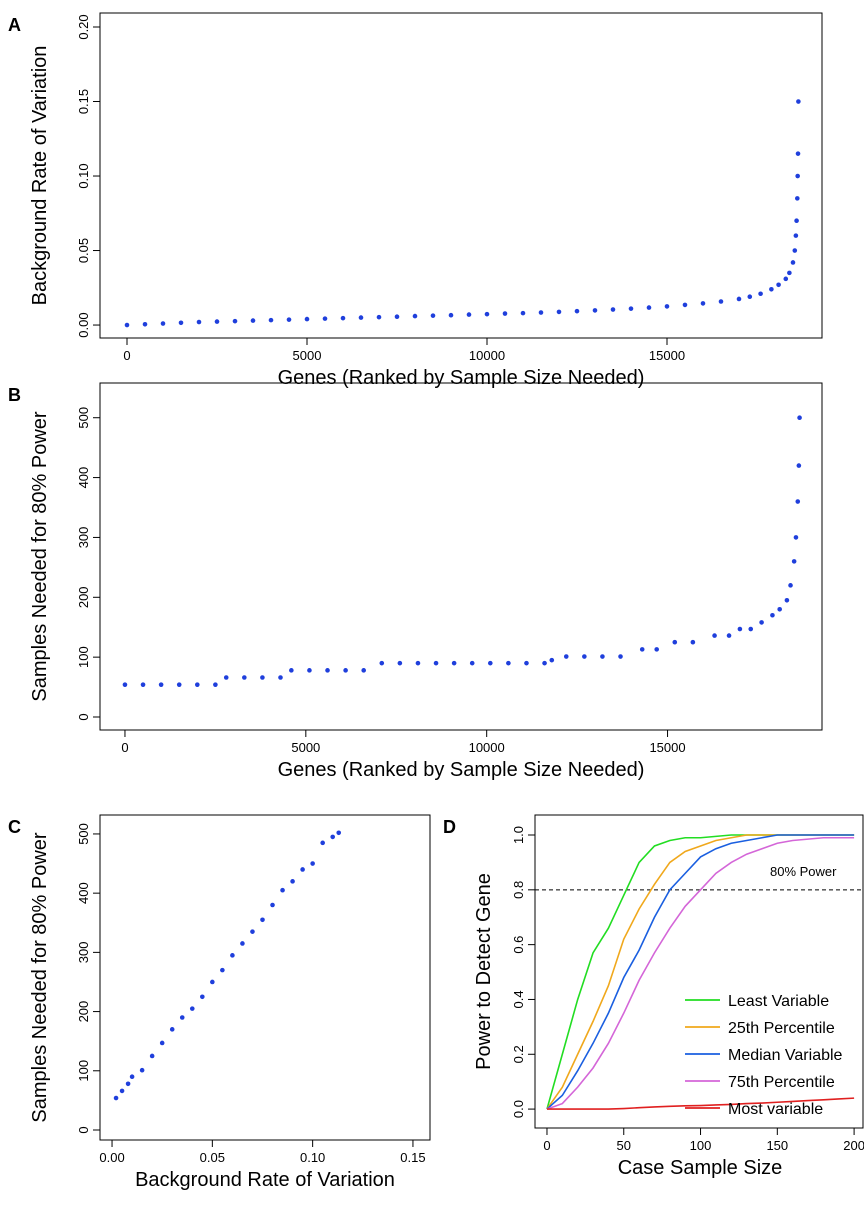  What do you see at coordinates (265, 1180) in the screenshot?
I see `x-axis-label: Background Rate of Variation` at bounding box center [265, 1180].